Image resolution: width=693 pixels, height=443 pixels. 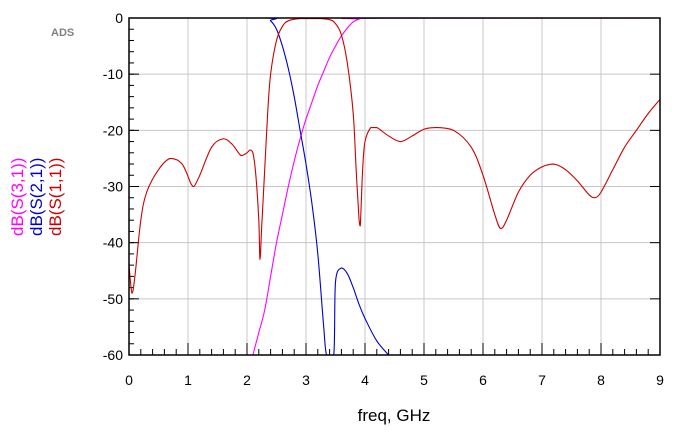 What do you see at coordinates (113, 74) in the screenshot?
I see `y-tick-label: -10` at bounding box center [113, 74].